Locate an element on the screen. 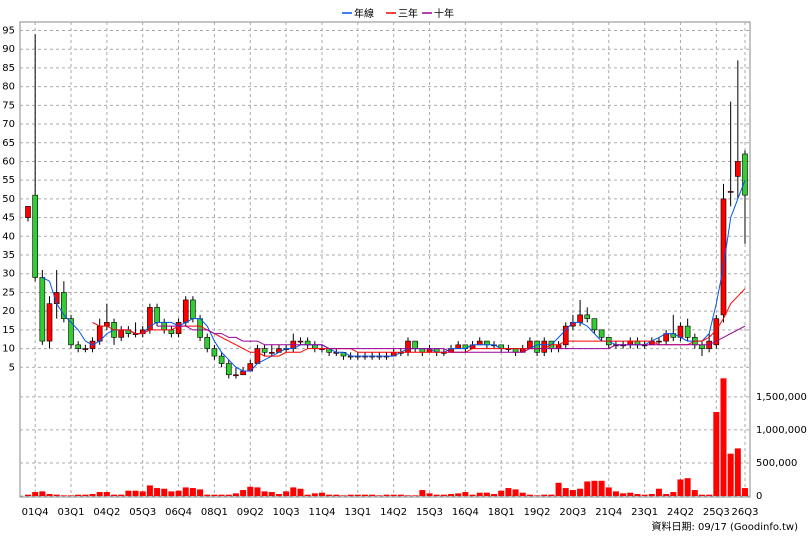 This screenshot has height=540, width=808. y-tick-label: 50 is located at coordinates (8, 199).